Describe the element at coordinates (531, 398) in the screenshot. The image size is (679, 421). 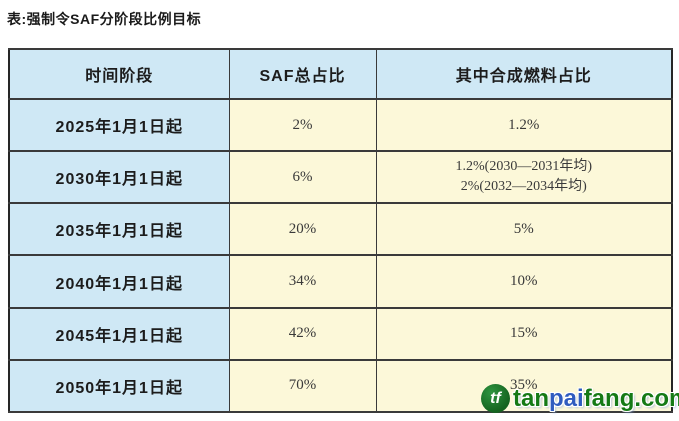
I see `watermark-text-tan: tan` at that location.